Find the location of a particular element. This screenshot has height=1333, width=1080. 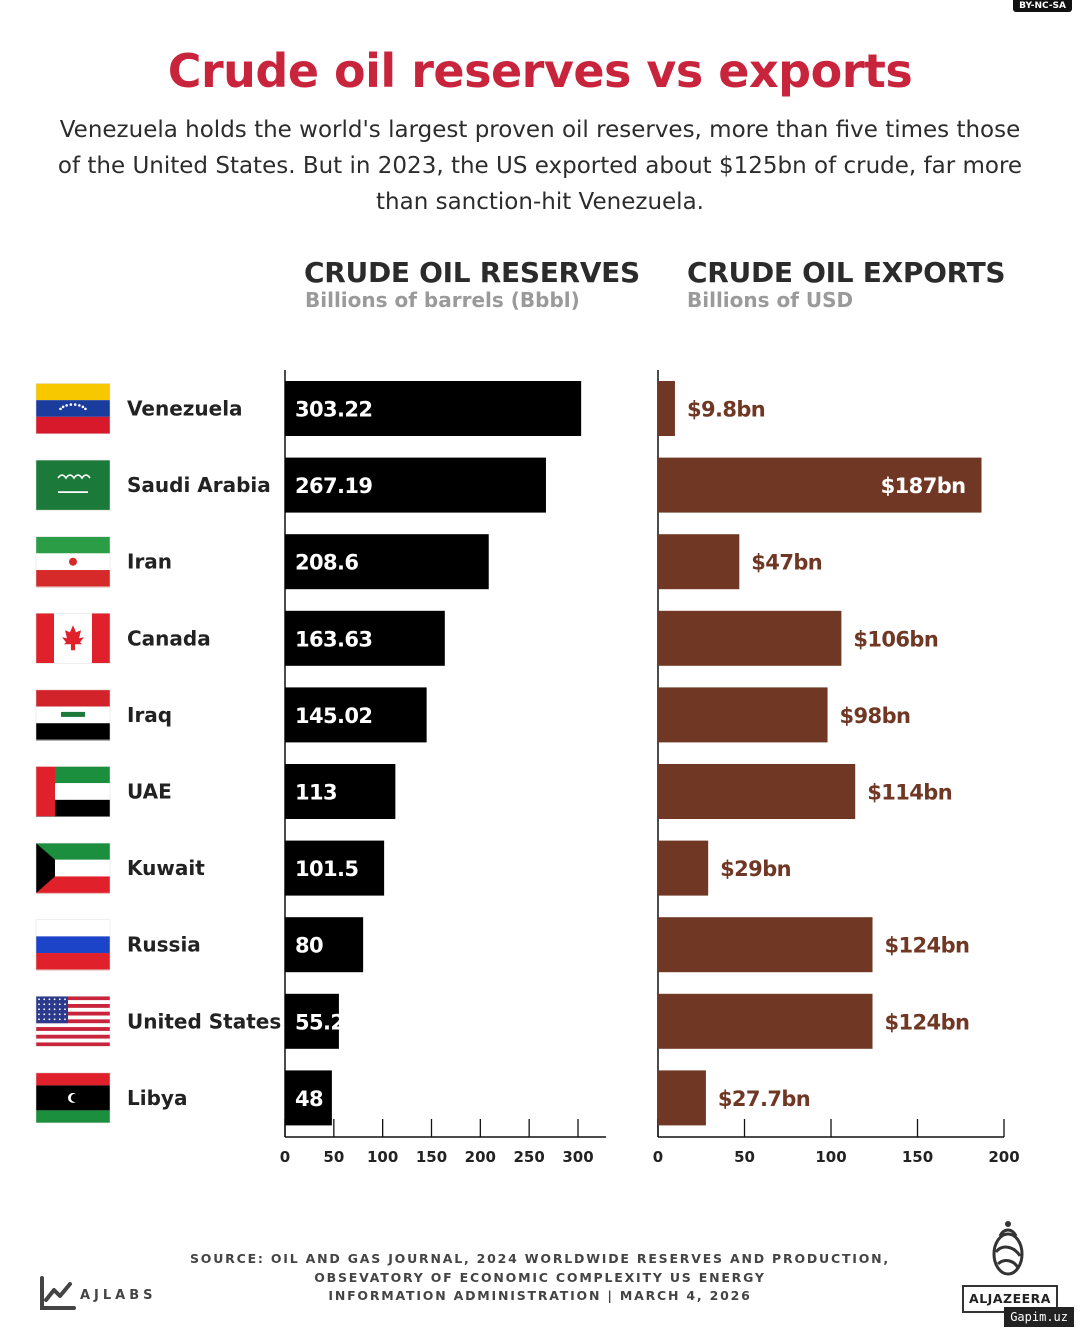

bar-value-label: $106bn is located at coordinates (895, 639).